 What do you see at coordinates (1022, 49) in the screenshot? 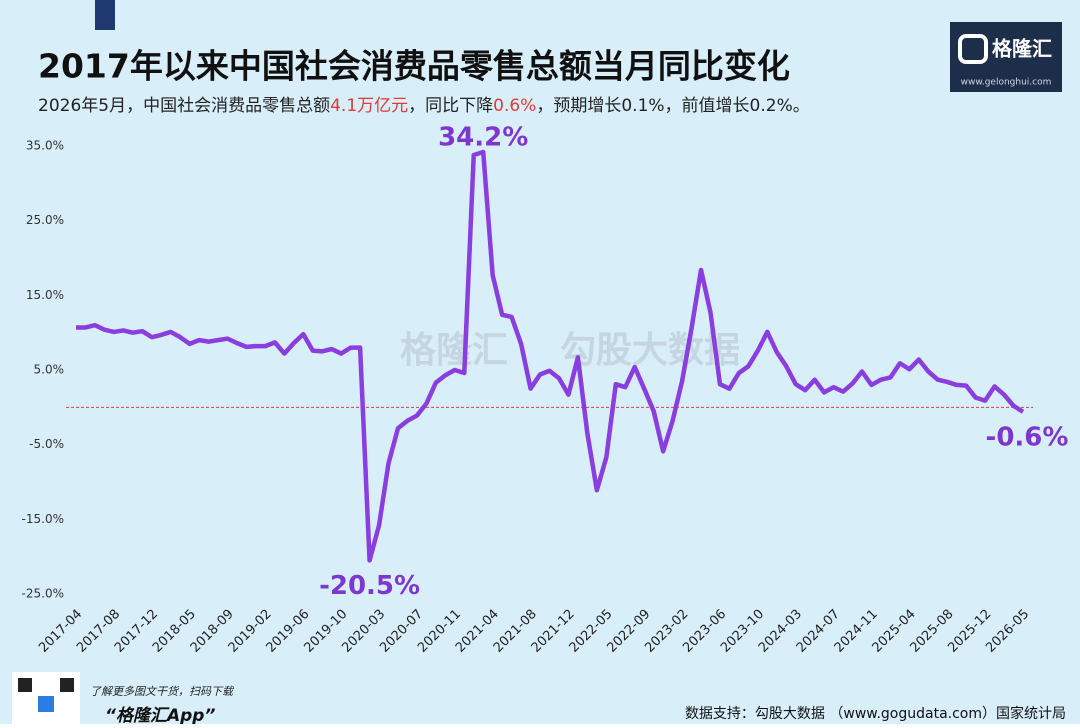
I see `logo-text: 格隆汇` at bounding box center [1022, 49].